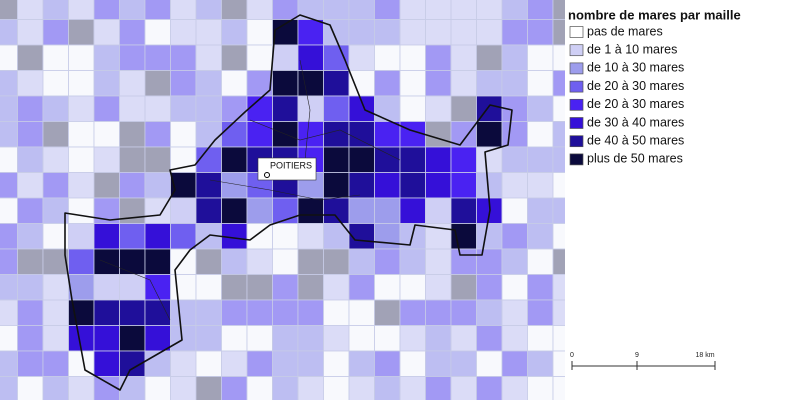  I want to click on scale-label: 18 km, so click(704, 355).